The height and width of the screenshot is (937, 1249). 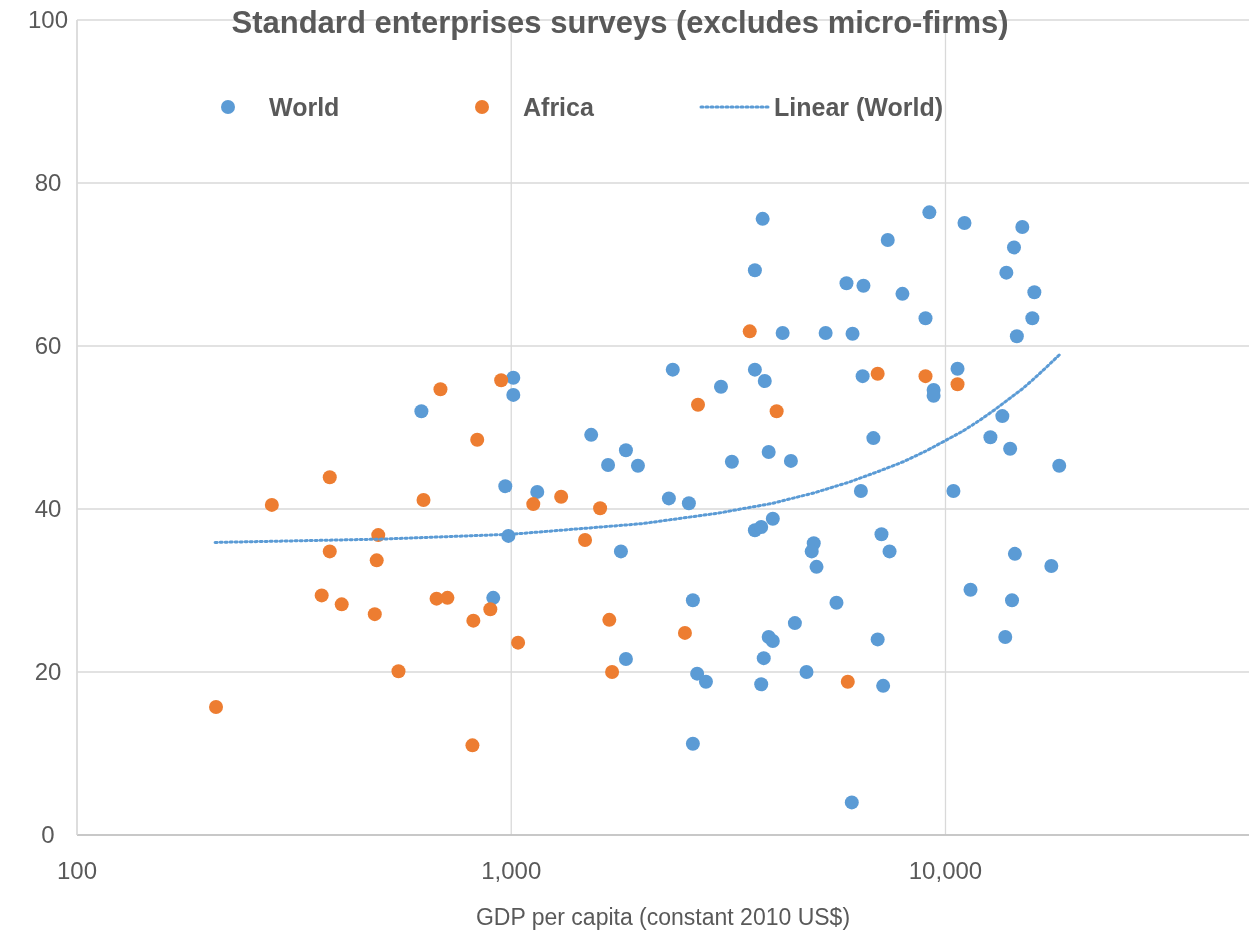 I want to click on legend-label: Linear (World), so click(x=858, y=106).